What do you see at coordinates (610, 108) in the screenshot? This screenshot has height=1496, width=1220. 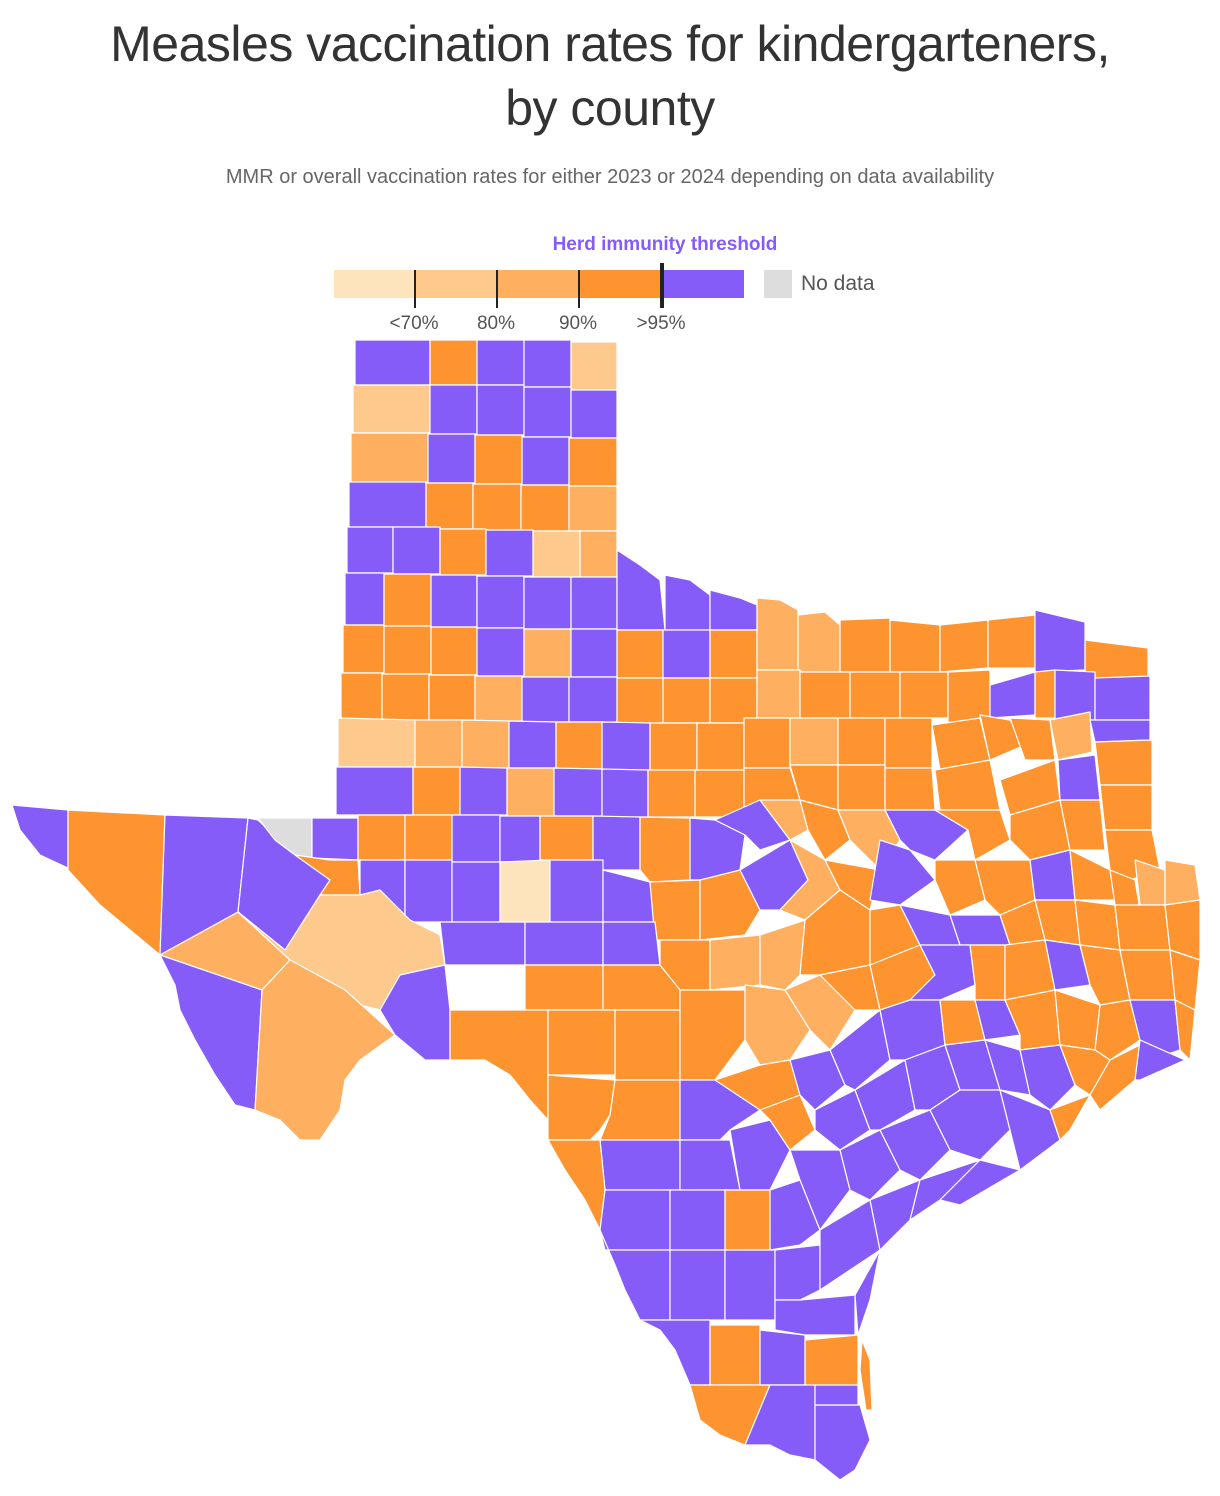 I see `chart-title-line2: by county` at bounding box center [610, 108].